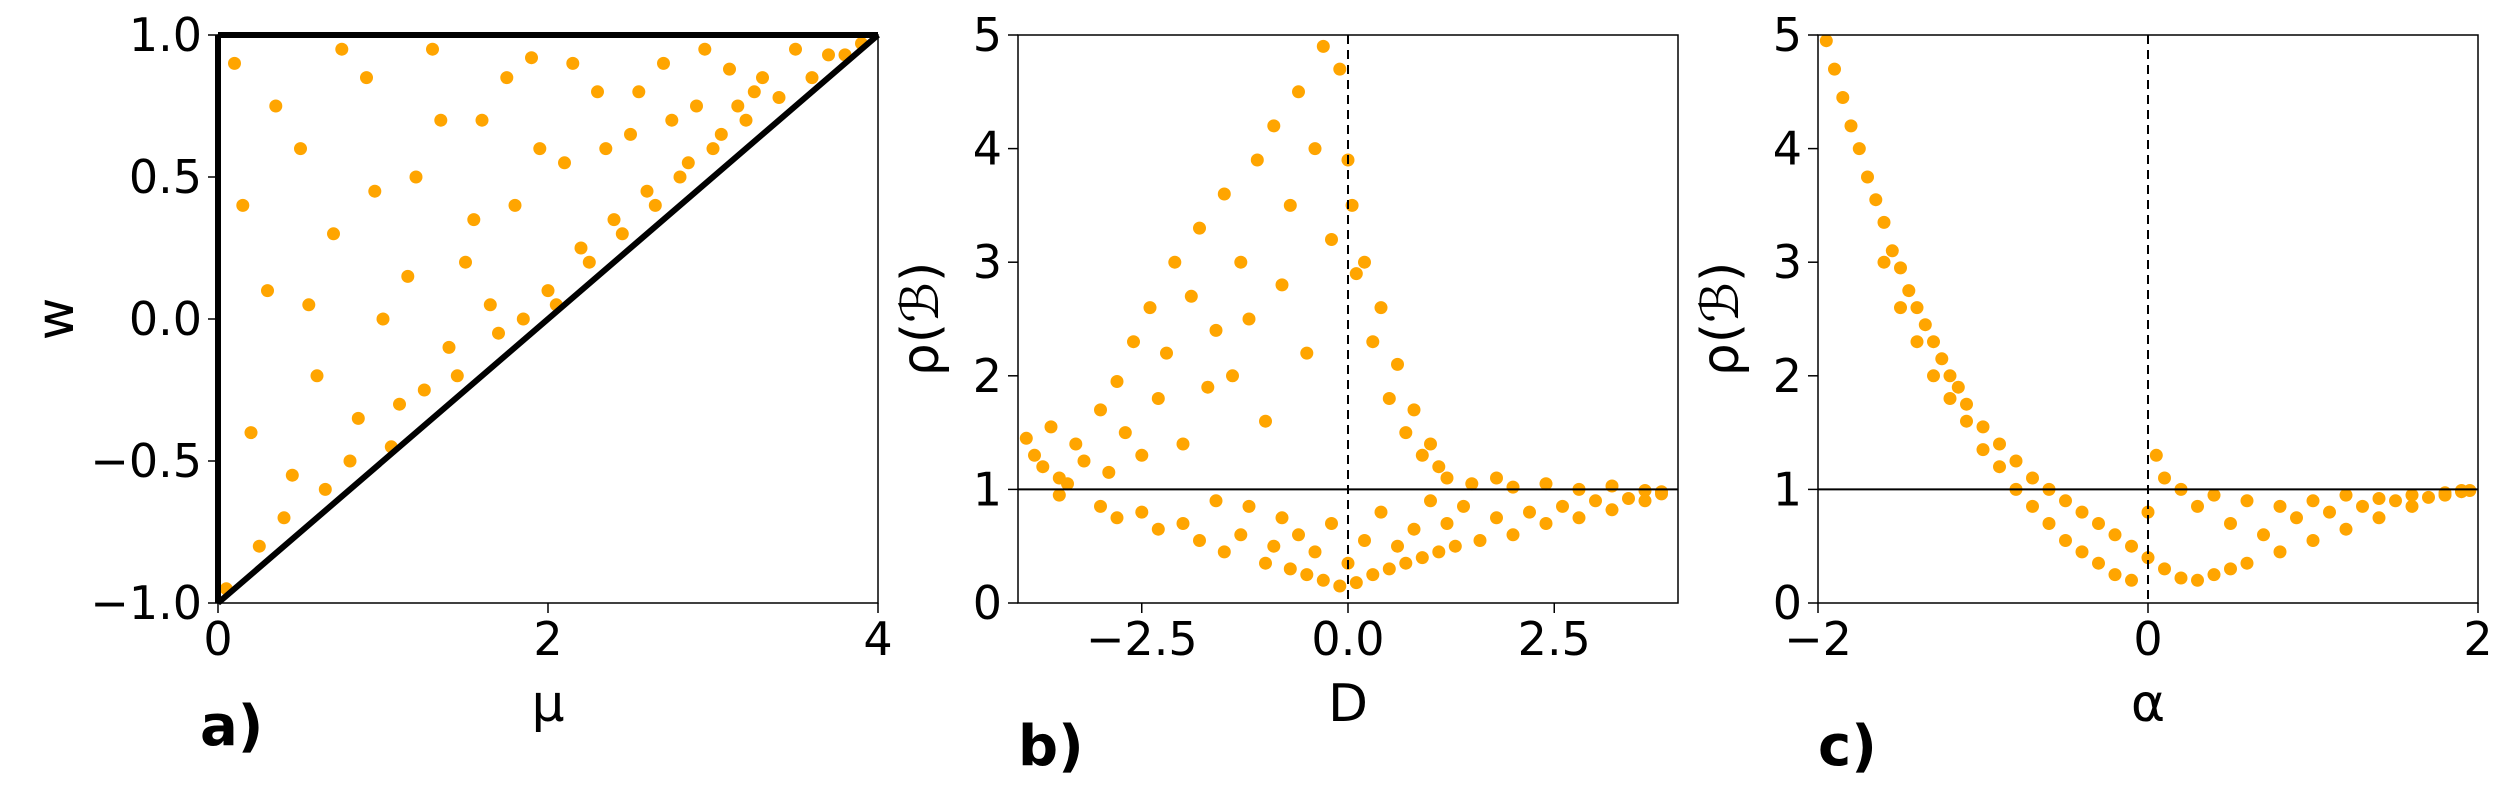 This screenshot has width=2500, height=800. I want to click on x-tick-label: −2.5, so click(1142, 639).